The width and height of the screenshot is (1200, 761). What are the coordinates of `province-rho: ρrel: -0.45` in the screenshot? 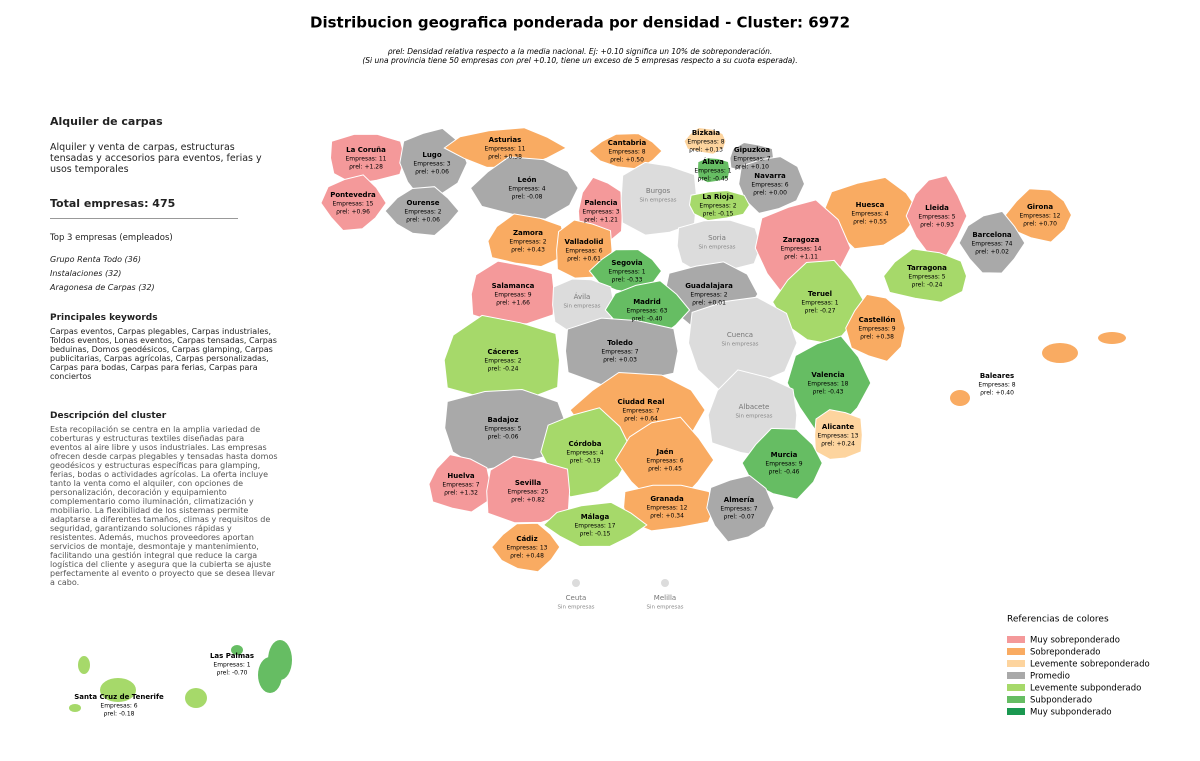 It's located at (713, 179).